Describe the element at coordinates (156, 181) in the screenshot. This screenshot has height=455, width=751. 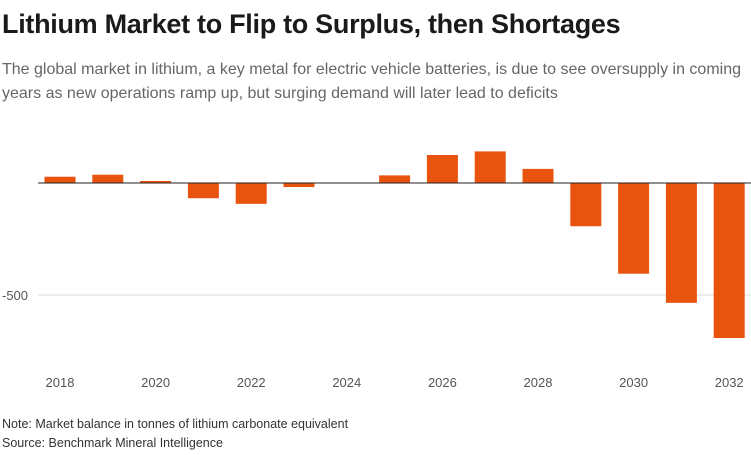
I see `bar-2020` at that location.